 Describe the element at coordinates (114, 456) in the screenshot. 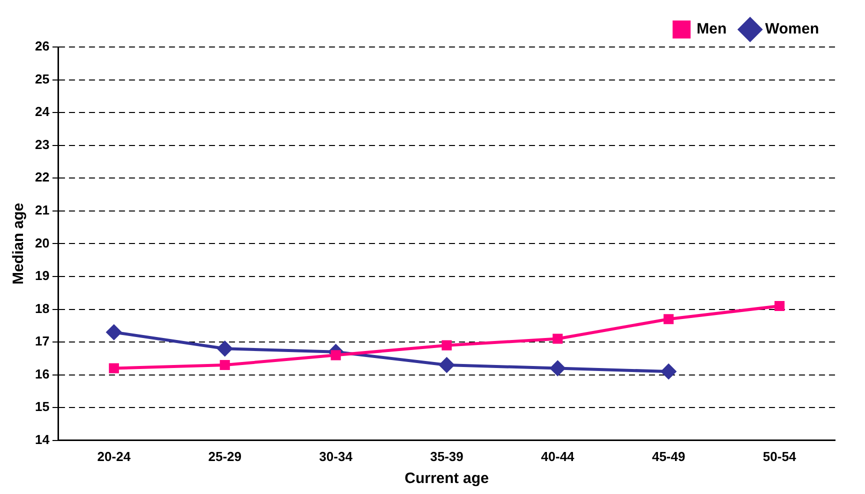

I see `x-tick-label: 20-24` at that location.